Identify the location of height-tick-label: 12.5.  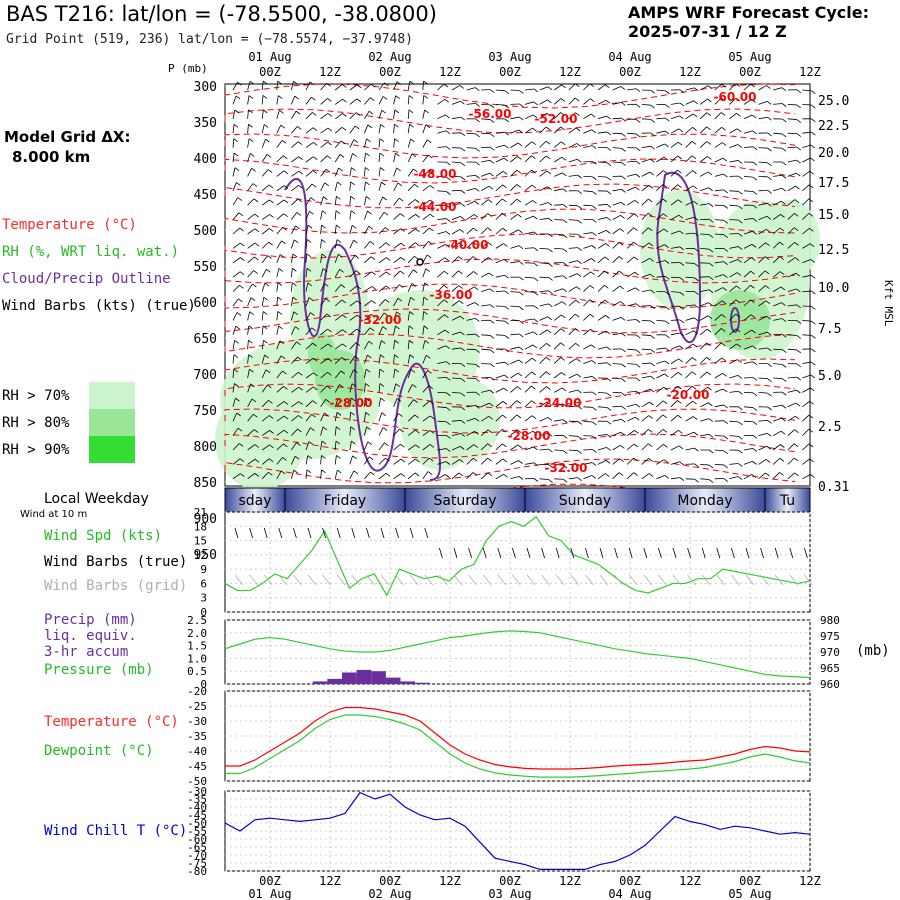
(833, 250).